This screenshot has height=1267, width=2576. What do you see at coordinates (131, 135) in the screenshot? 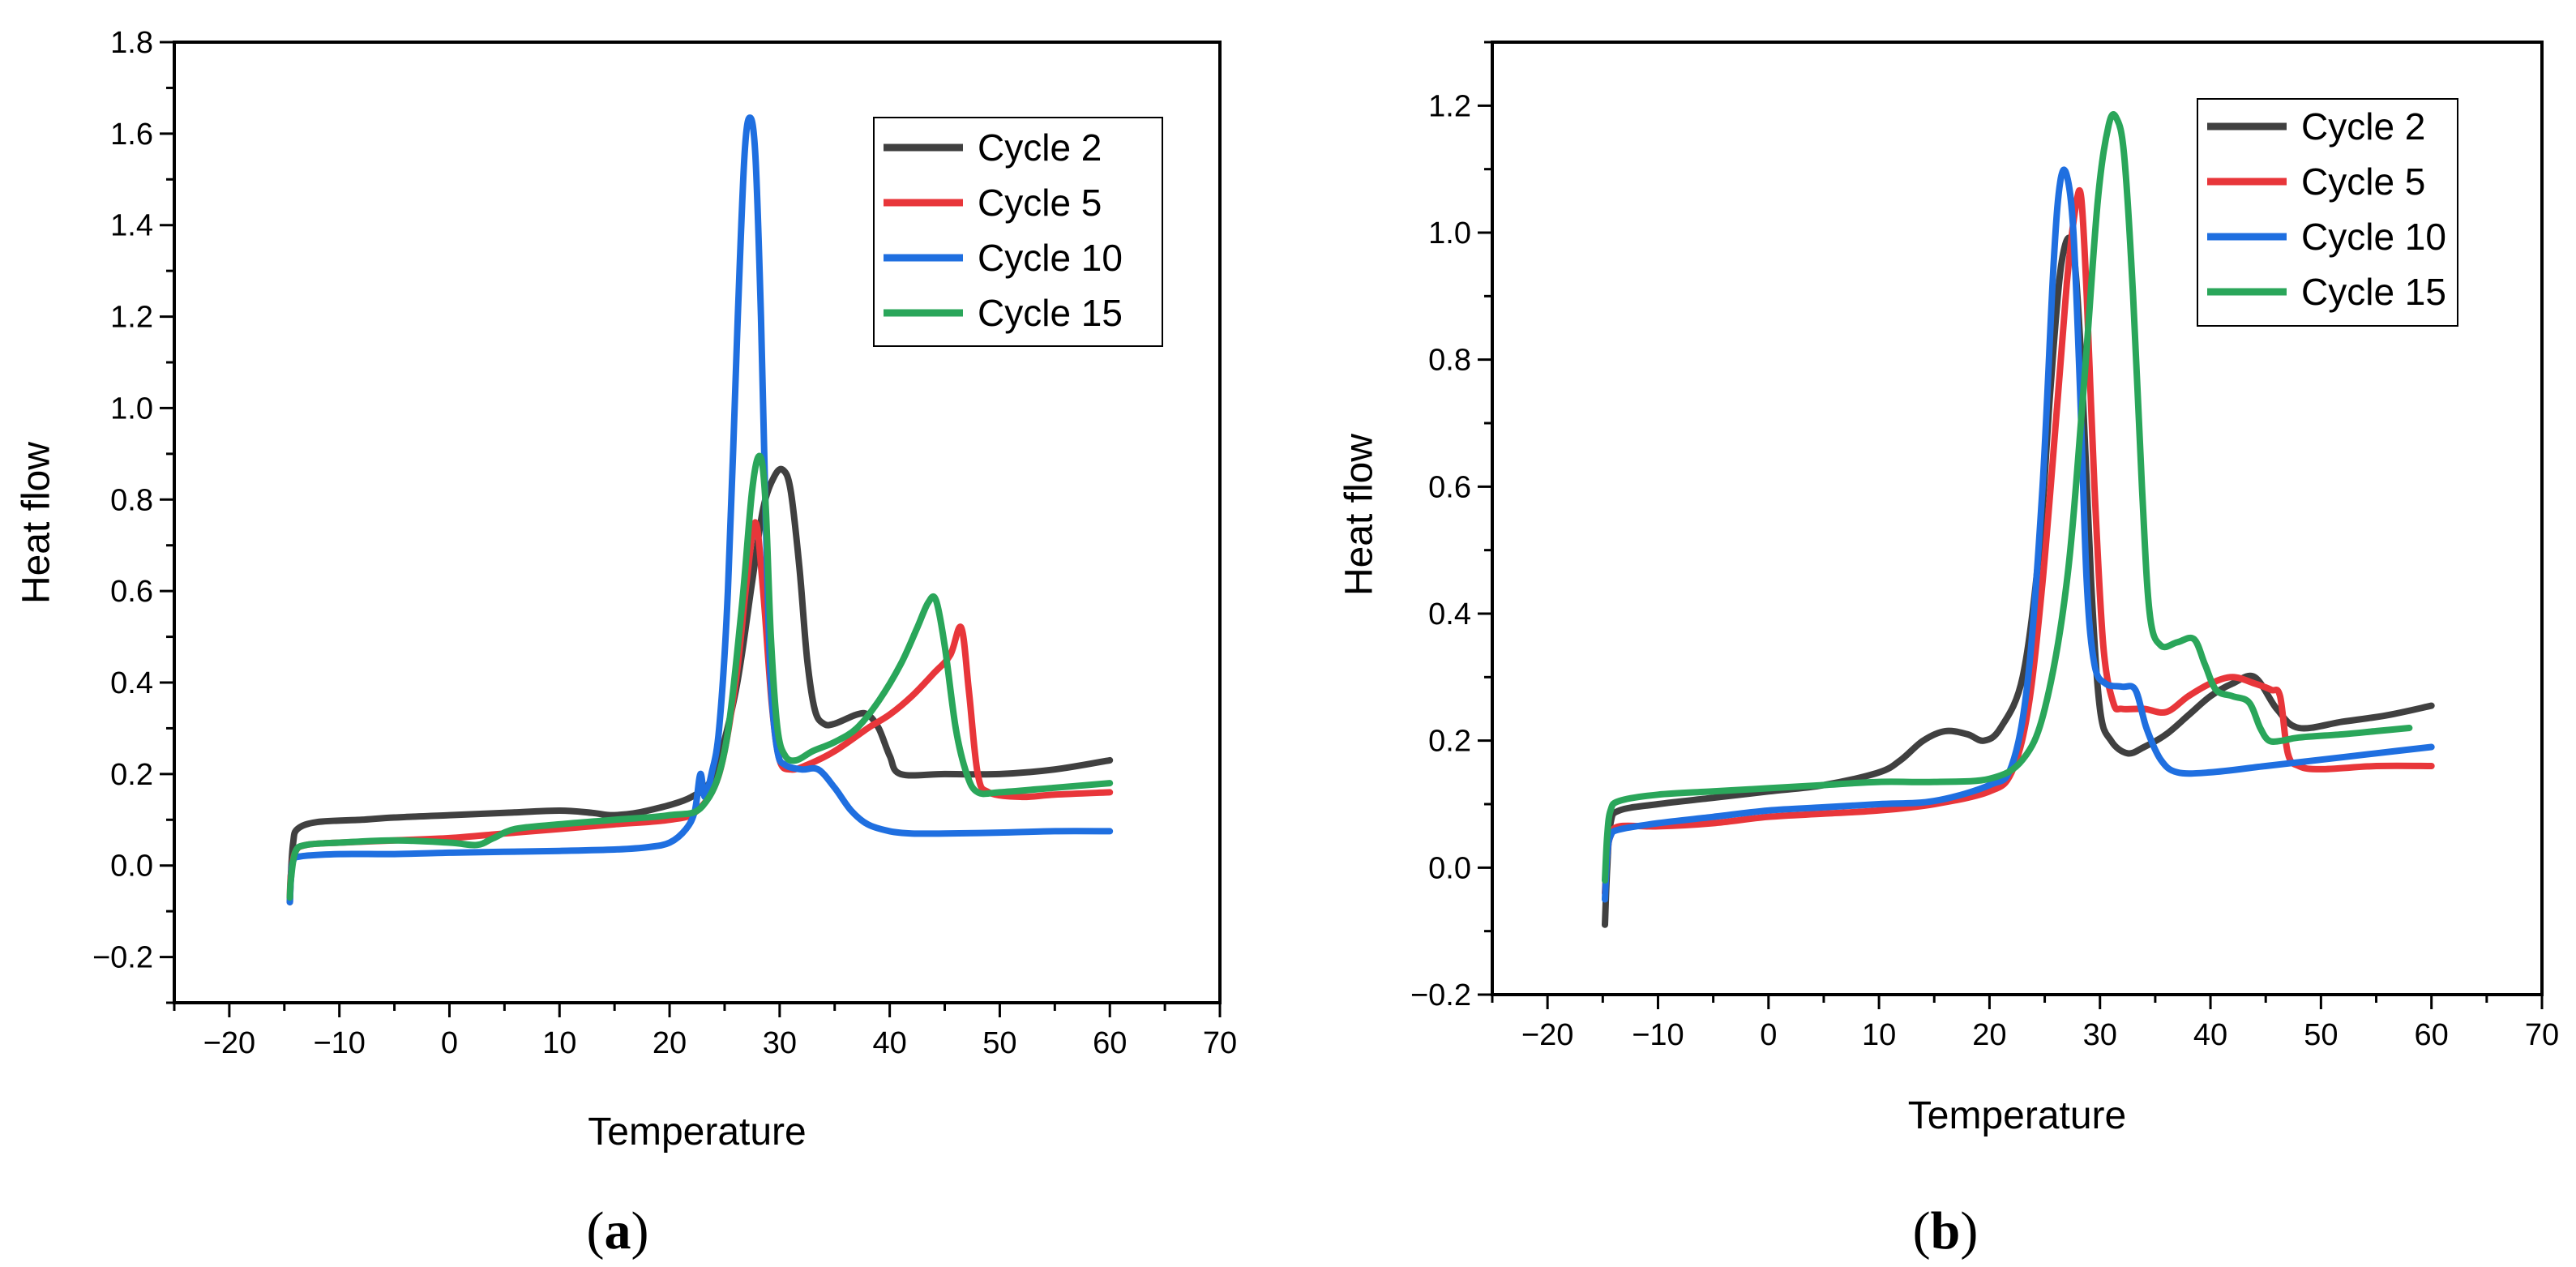
I see `y-tick-label: 1.6` at bounding box center [131, 135].